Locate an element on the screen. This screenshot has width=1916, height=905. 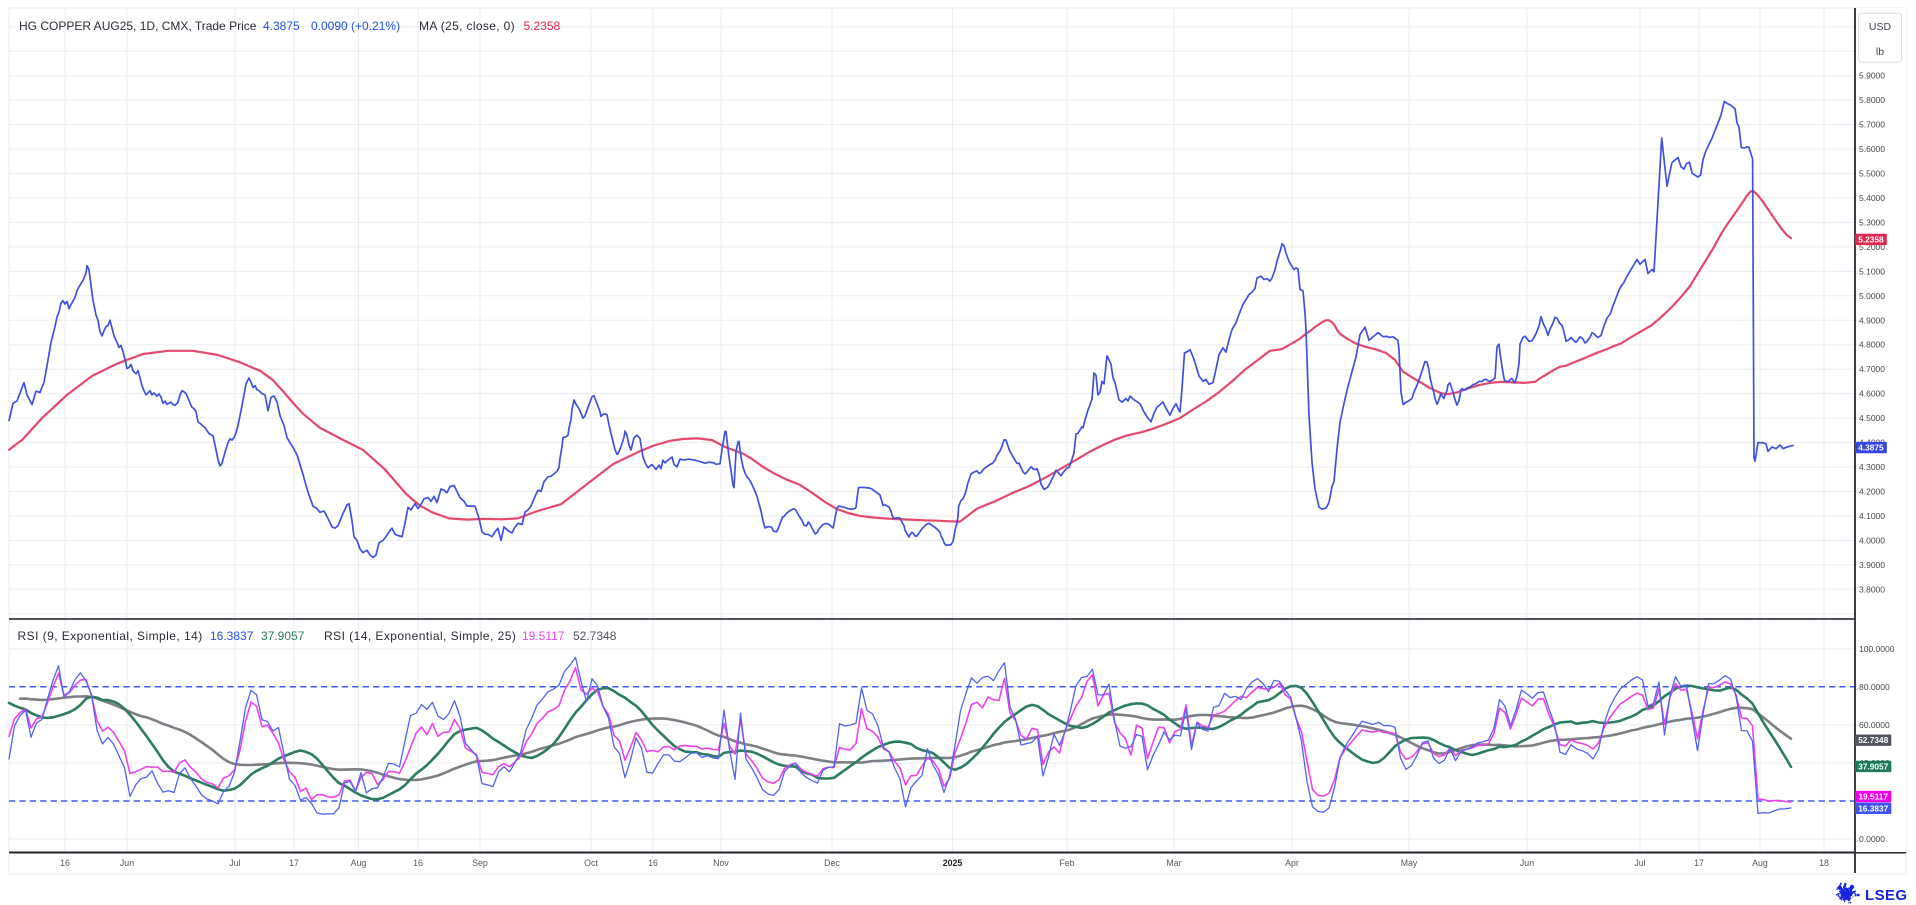
svg-text: 3.8000 is located at coordinates (1872, 589).